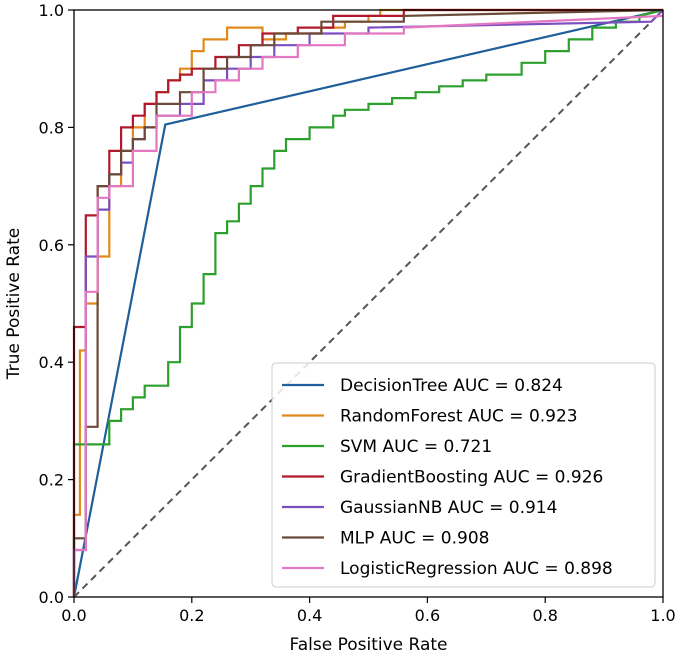 The height and width of the screenshot is (659, 680). What do you see at coordinates (191, 615) in the screenshot?
I see `x-tick-label: 0.2` at bounding box center [191, 615].